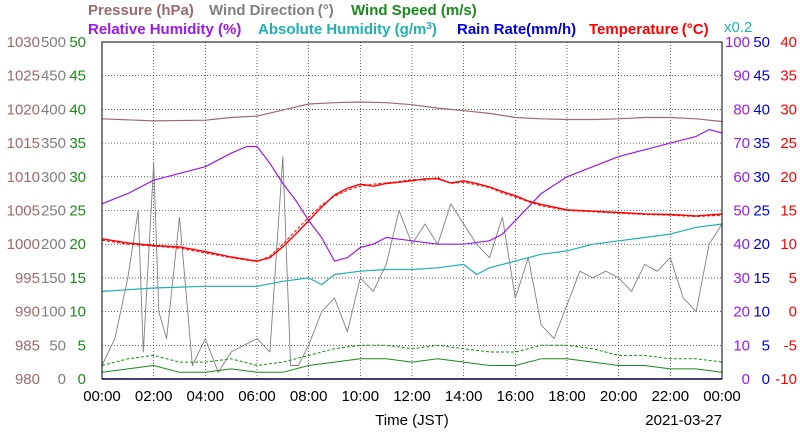 The height and width of the screenshot is (434, 800). Describe the element at coordinates (761, 109) in the screenshot. I see `y-tick-rain_rate: 40` at that location.